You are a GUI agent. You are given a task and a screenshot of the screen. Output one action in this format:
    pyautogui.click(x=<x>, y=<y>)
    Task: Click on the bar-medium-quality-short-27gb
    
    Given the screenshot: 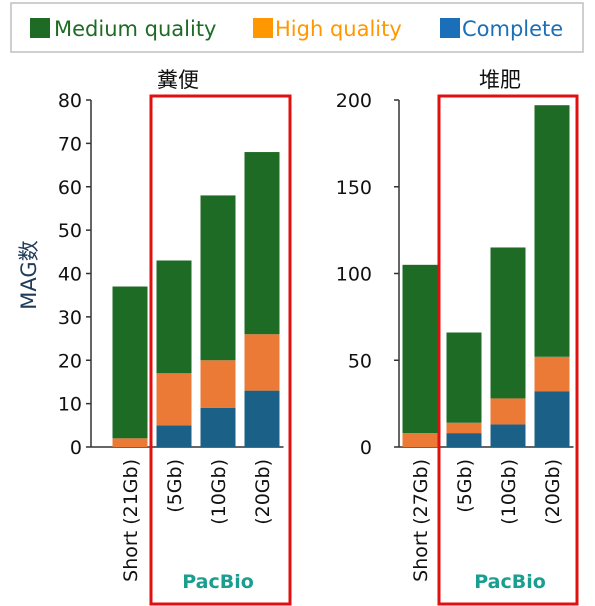 What is the action you would take?
    pyautogui.click(x=420, y=349)
    